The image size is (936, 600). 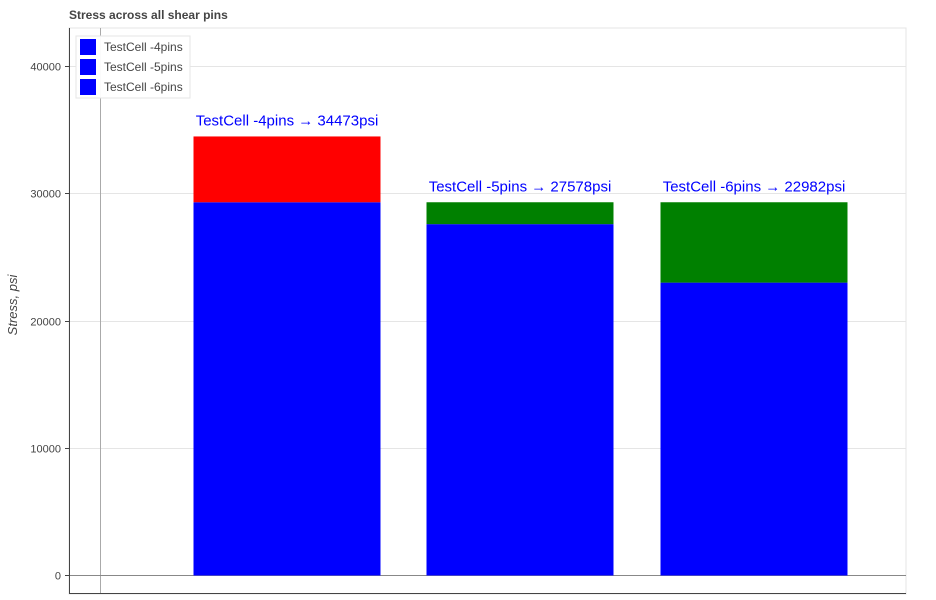 I want to click on legend-item-label: TestCell -5pins, so click(x=143, y=67).